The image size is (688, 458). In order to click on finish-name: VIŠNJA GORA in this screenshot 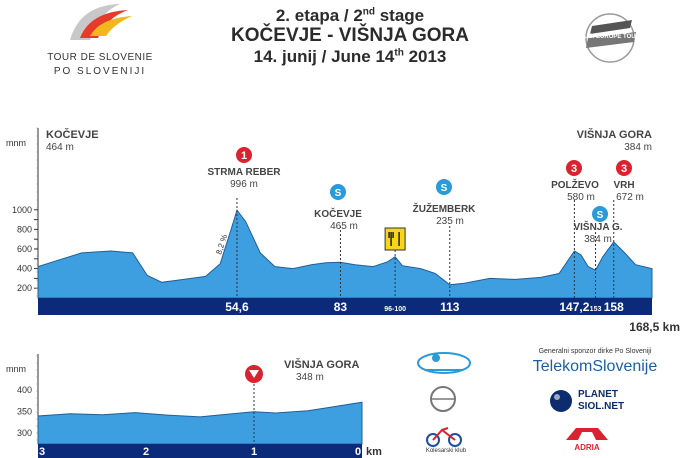, I will do `click(614, 134)`.